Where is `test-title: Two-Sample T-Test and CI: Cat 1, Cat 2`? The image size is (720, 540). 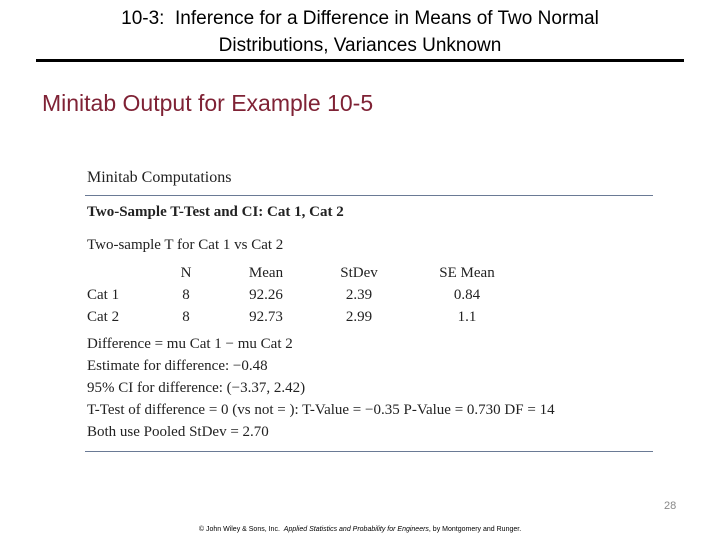 test-title: Two-Sample T-Test and CI: Cat 1, Cat 2 is located at coordinates (215, 212).